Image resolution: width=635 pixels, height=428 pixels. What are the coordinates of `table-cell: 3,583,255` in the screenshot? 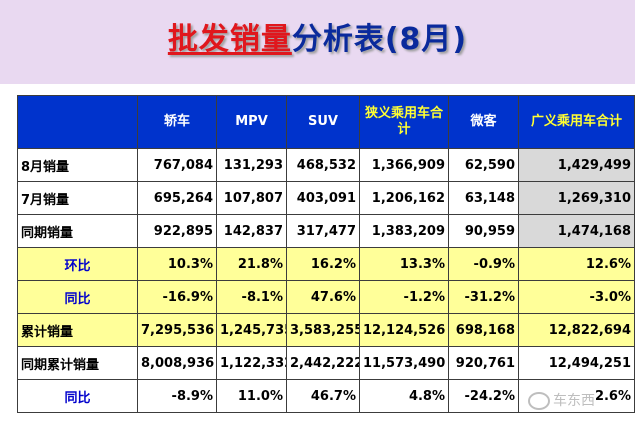 It's located at (323, 330).